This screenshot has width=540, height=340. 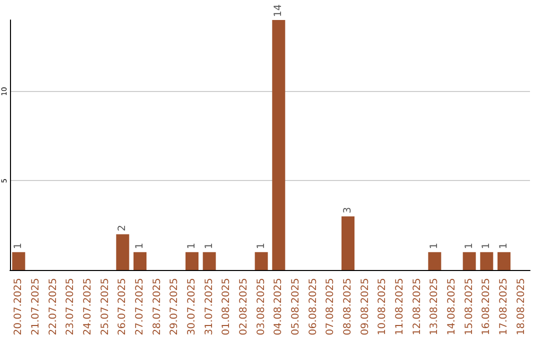 What do you see at coordinates (348, 210) in the screenshot?
I see `data-label: 3` at bounding box center [348, 210].